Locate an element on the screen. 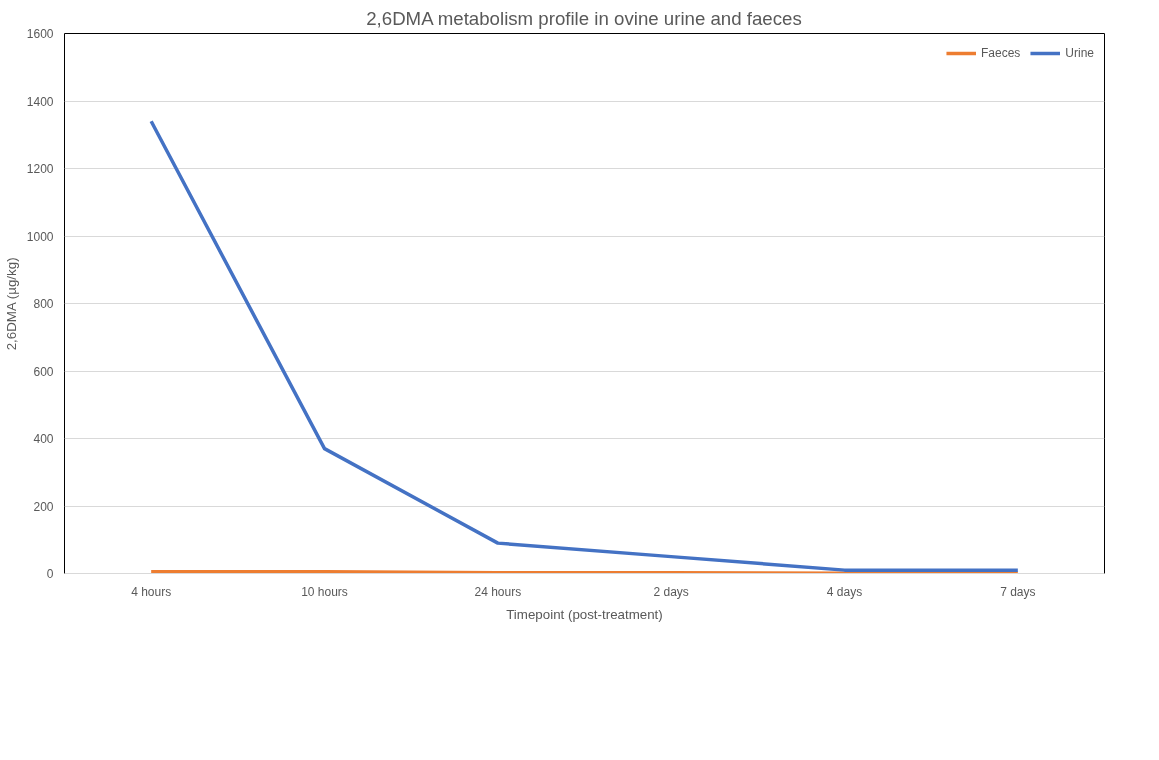 The width and height of the screenshot is (1159, 760). chart-title: 2,6DMA metabolism profile in ovine urine and faeces is located at coordinates (584, 18).